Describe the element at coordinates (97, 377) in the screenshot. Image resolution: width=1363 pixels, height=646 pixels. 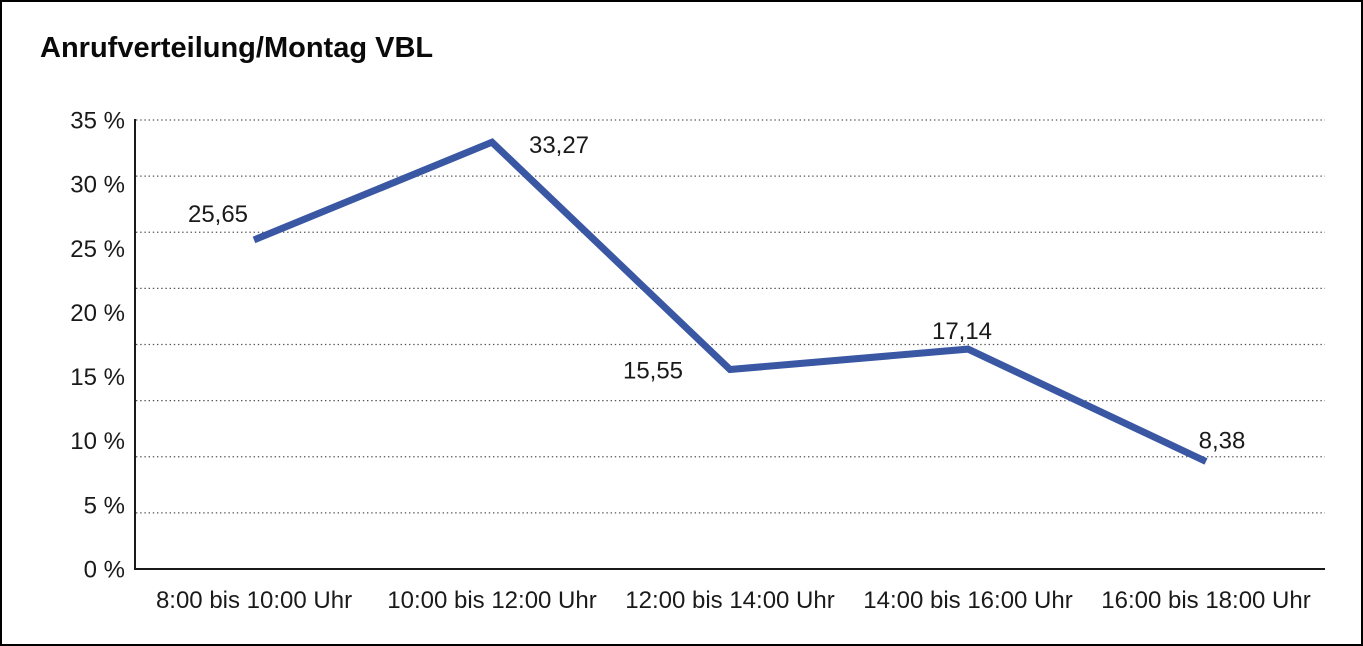
I see `y-tick-label: 15 %` at that location.